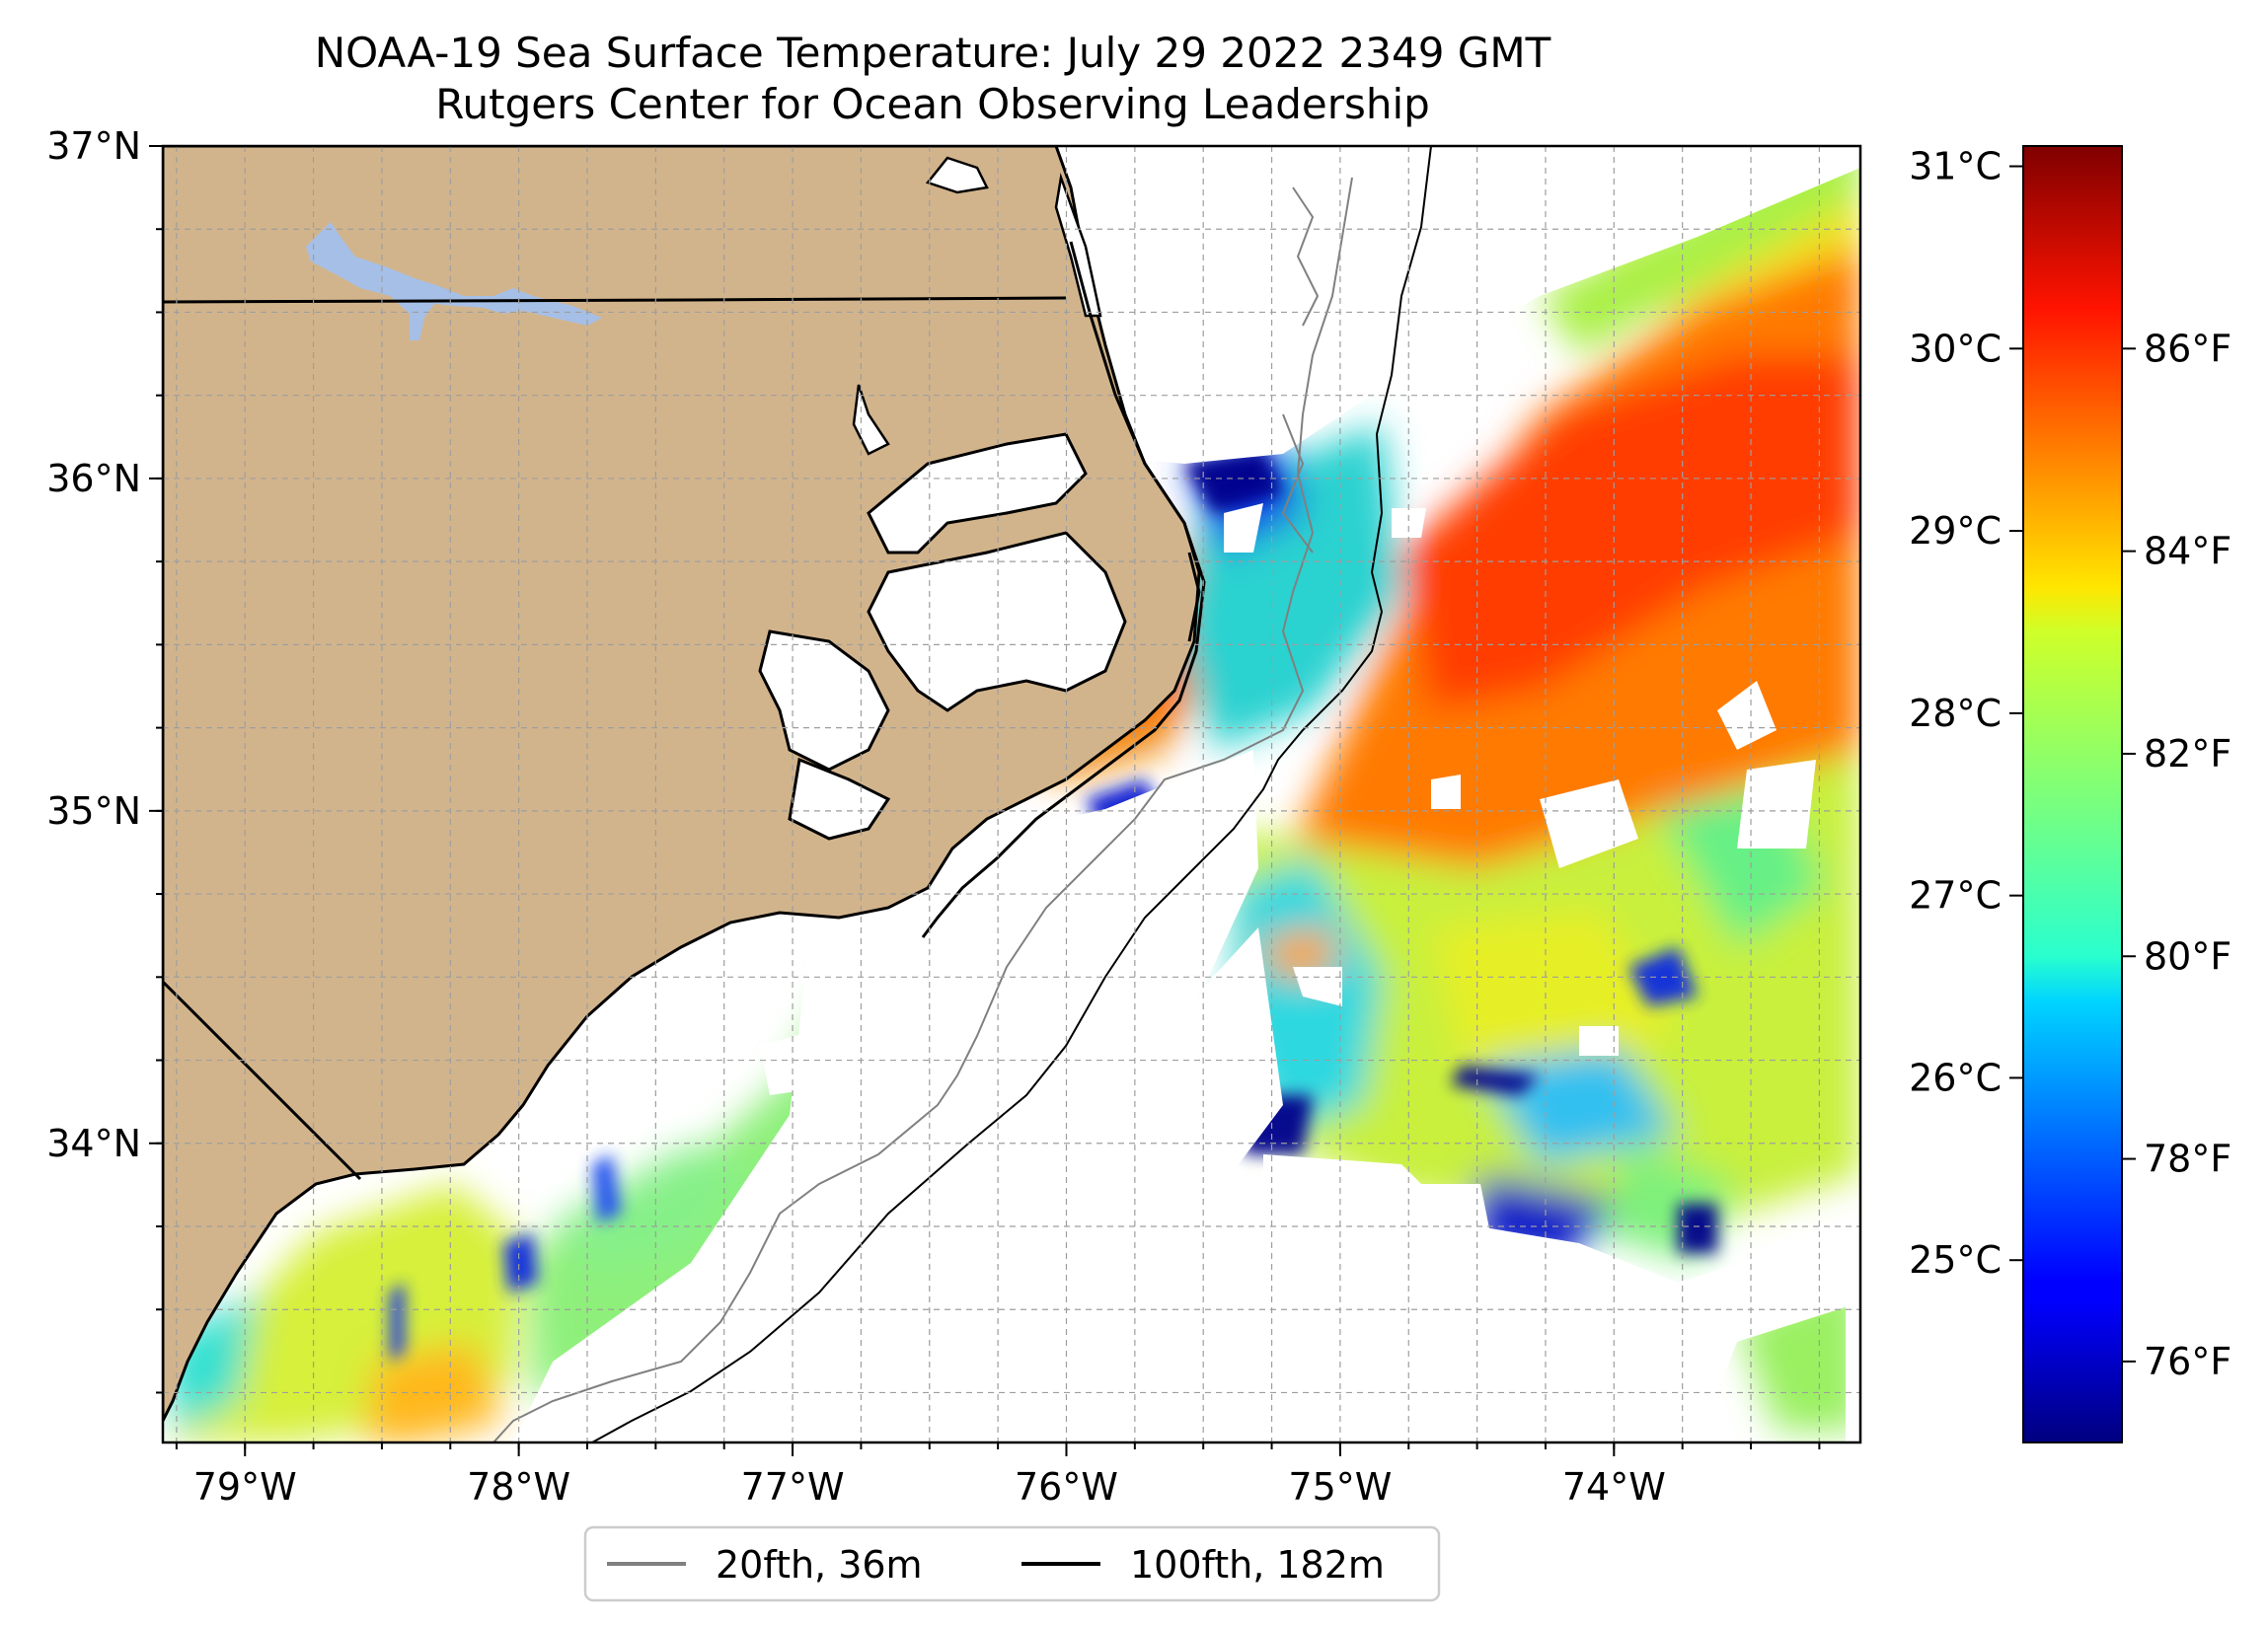 Image resolution: width=2268 pixels, height=1626 pixels. Describe the element at coordinates (105, 759) in the screenshot. I see `latitude-axis: 37°N 36°N 35°N 34°N` at that location.